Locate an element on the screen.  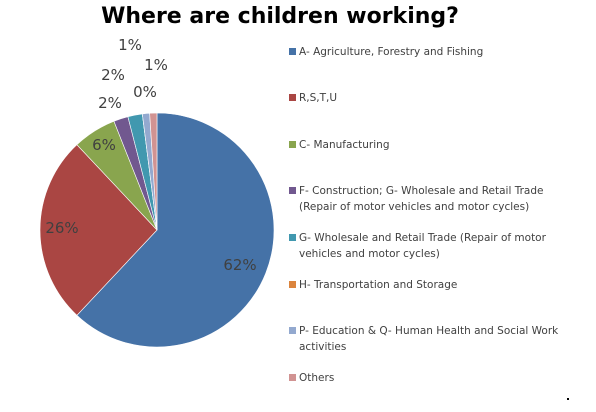
legend-label: A- Agriculture, Forestry and Fishing is located at coordinates (391, 52).